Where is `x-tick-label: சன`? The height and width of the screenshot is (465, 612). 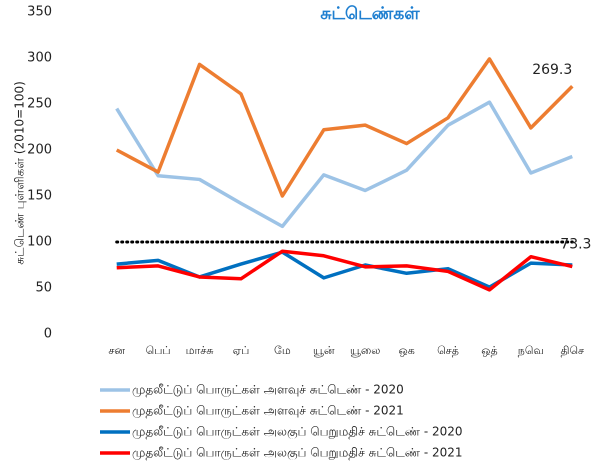
x-tick-label: சன is located at coordinates (116, 350).